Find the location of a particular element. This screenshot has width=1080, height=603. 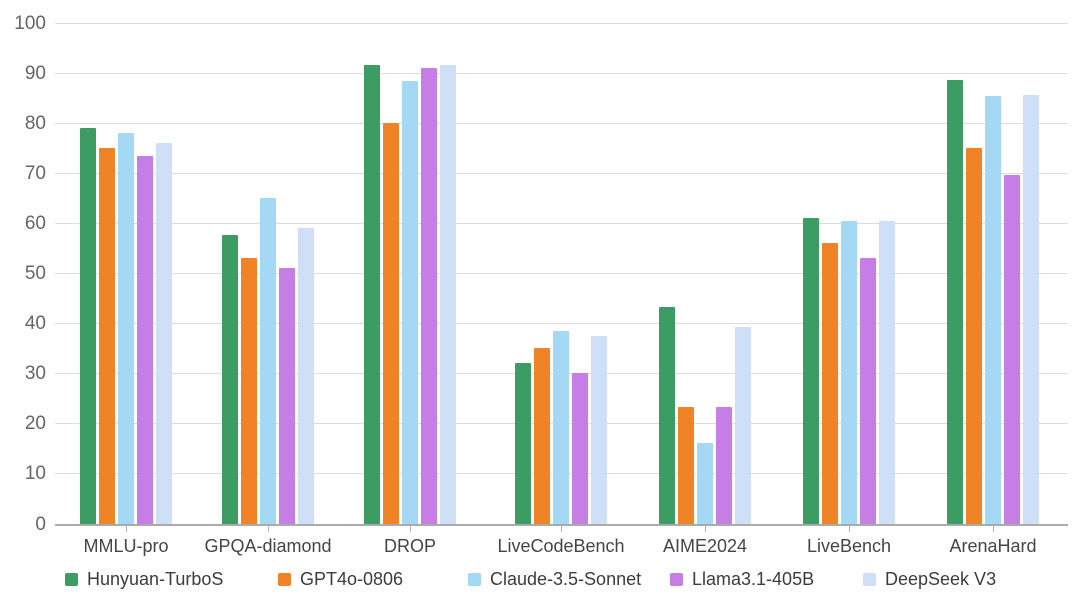

legend-item-Llama3.1-405B: Llama3.1-405B is located at coordinates (742, 579).